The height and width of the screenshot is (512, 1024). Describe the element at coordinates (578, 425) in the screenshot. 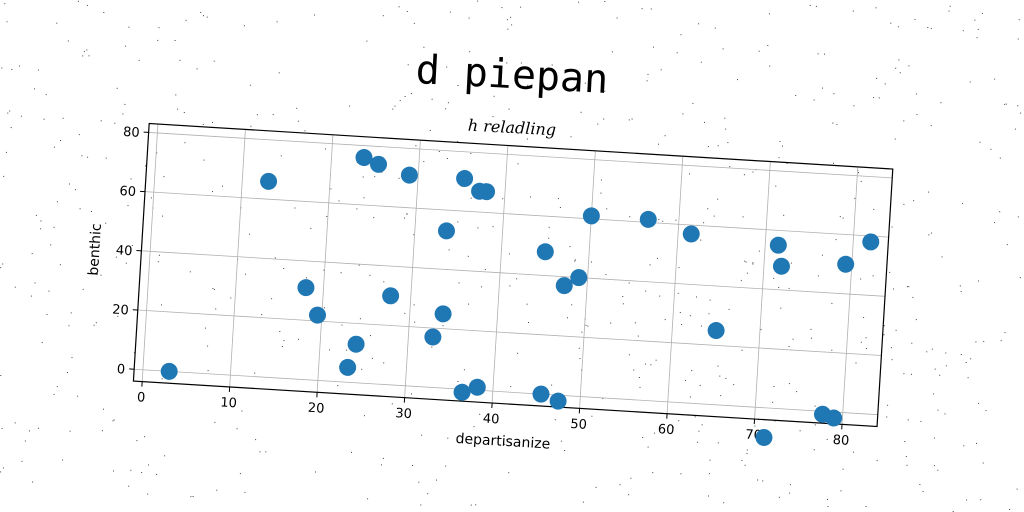

I see `x-tick-label: 50` at that location.